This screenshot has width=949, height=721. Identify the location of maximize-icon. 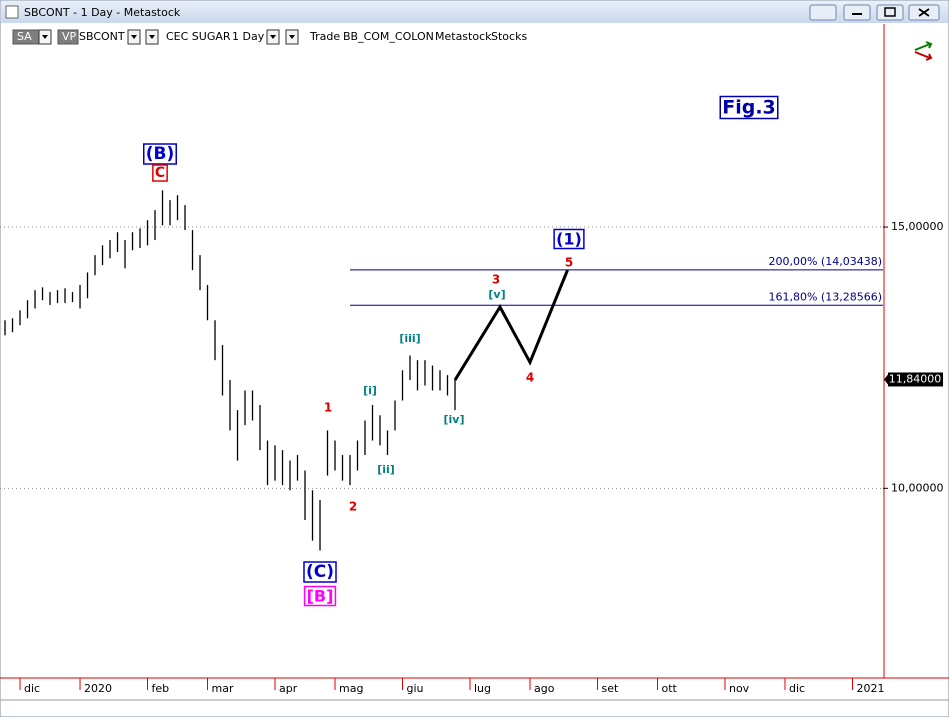
(890, 12).